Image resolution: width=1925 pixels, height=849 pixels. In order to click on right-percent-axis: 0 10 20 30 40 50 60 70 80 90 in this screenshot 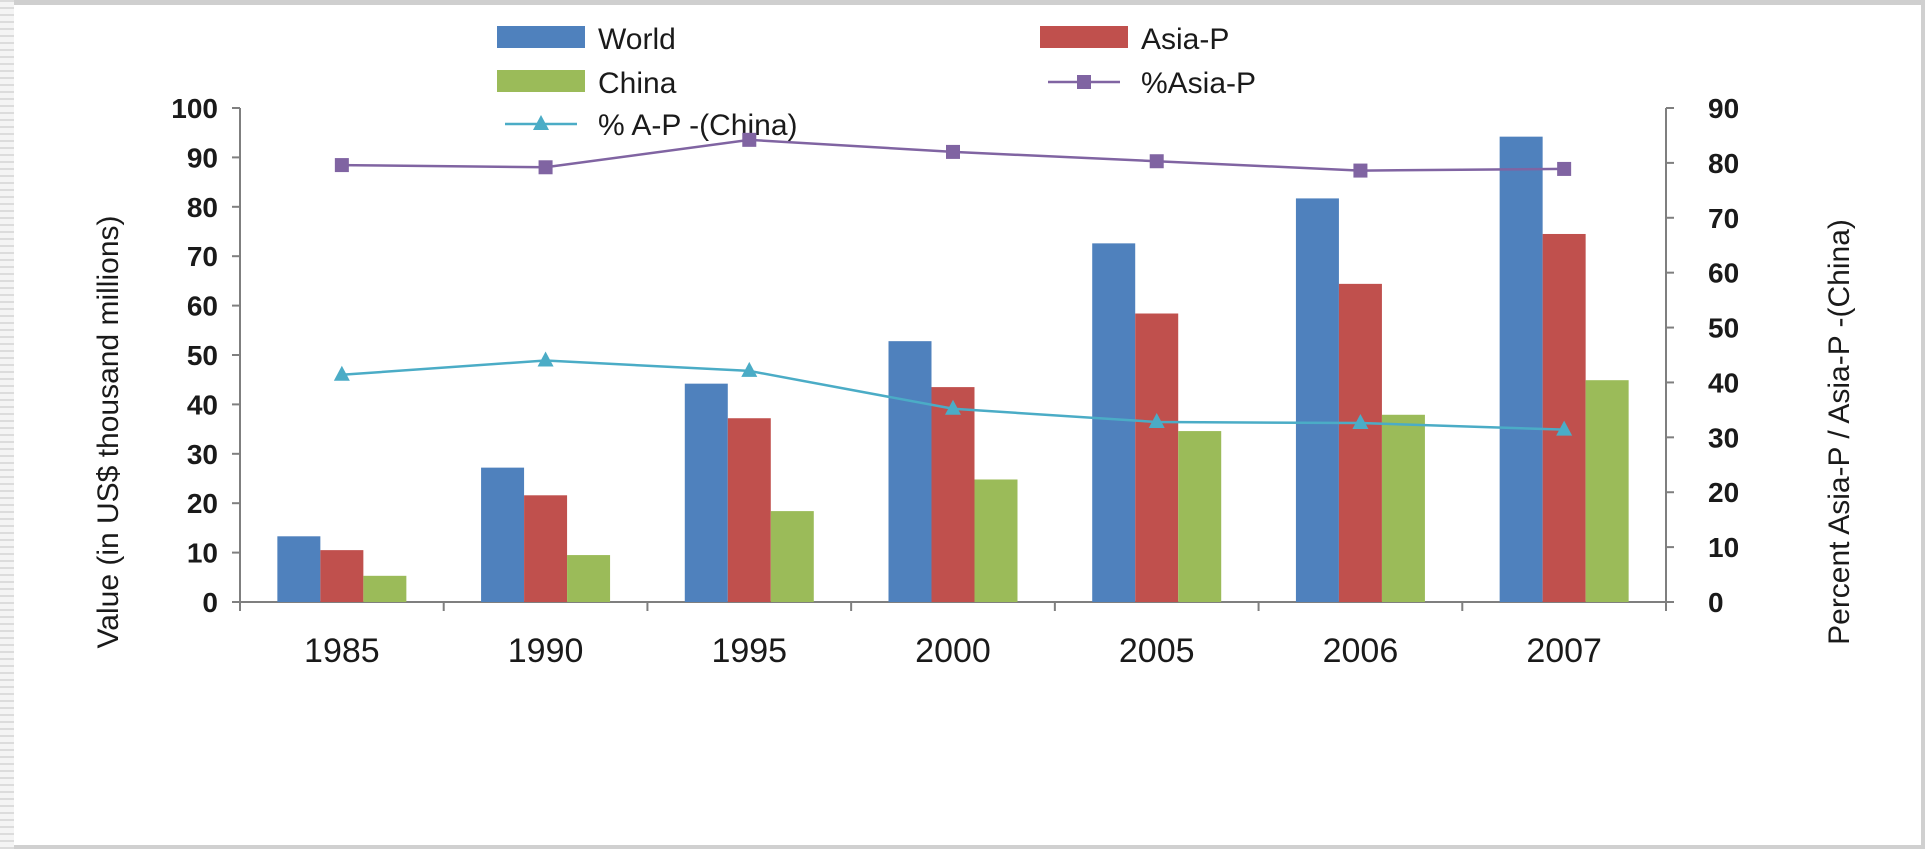, I will do `click(1702, 355)`.